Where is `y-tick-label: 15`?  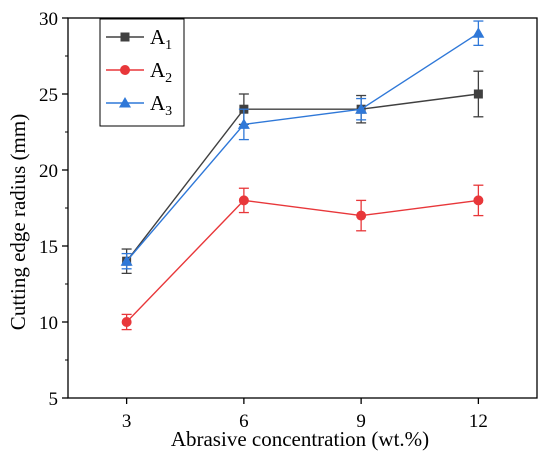
y-tick-label: 15 is located at coordinates (48, 247).